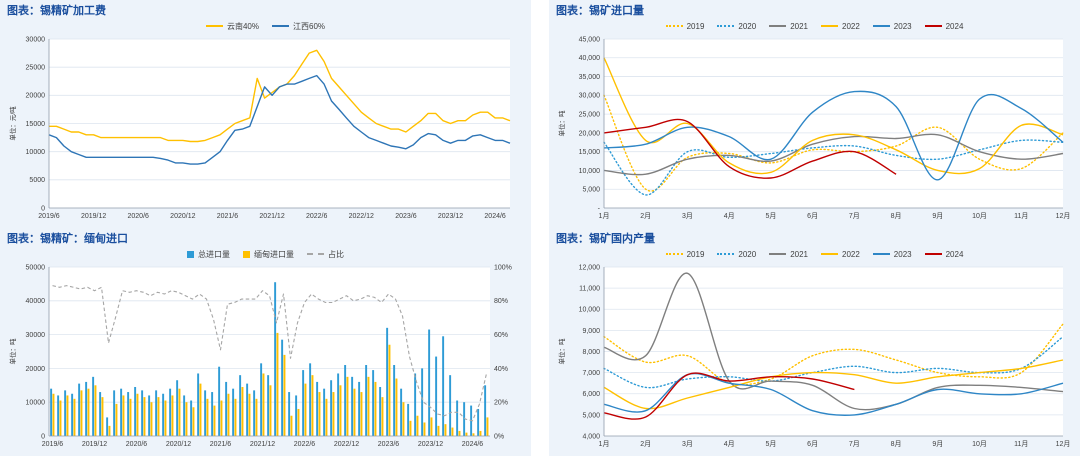  What do you see at coordinates (336, 254) in the screenshot?
I see `legend-label: 占比` at bounding box center [336, 254].